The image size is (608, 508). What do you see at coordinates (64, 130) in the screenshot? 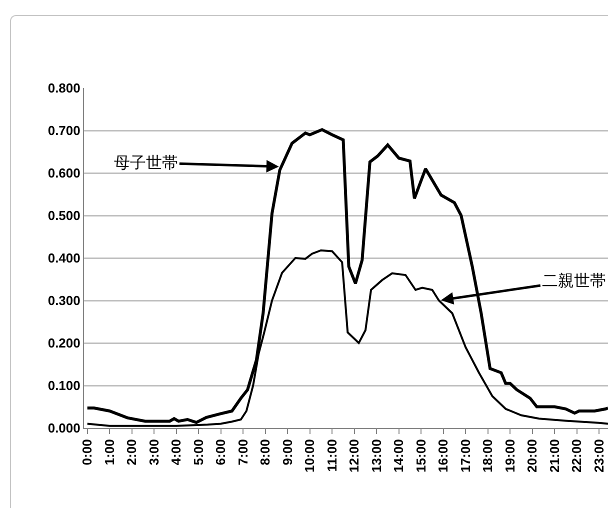
I see `y-tick-label: 0.700` at bounding box center [64, 130].